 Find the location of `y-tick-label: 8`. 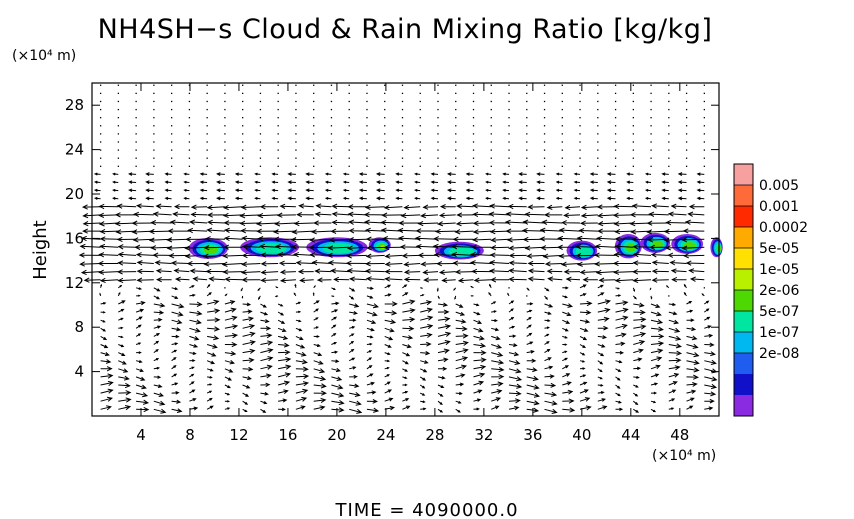

y-tick-label: 8 is located at coordinates (79, 327).